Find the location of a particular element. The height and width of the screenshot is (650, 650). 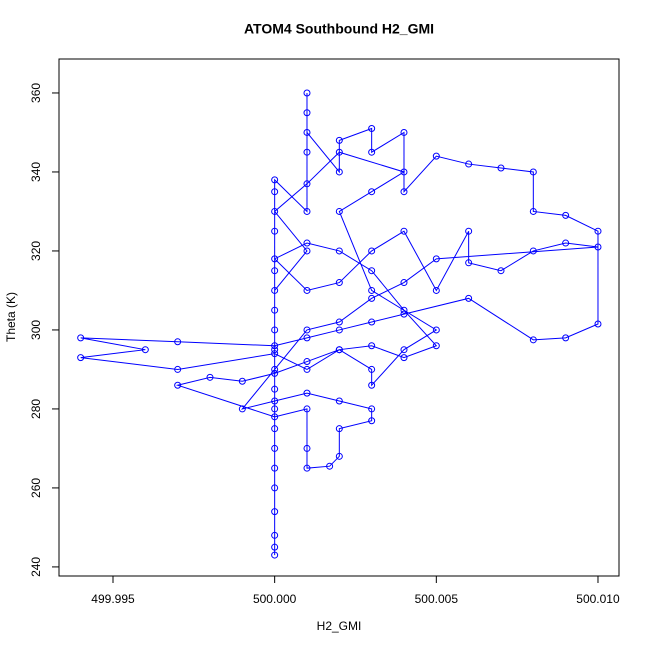

x-tick-label: 500.000 is located at coordinates (275, 599).